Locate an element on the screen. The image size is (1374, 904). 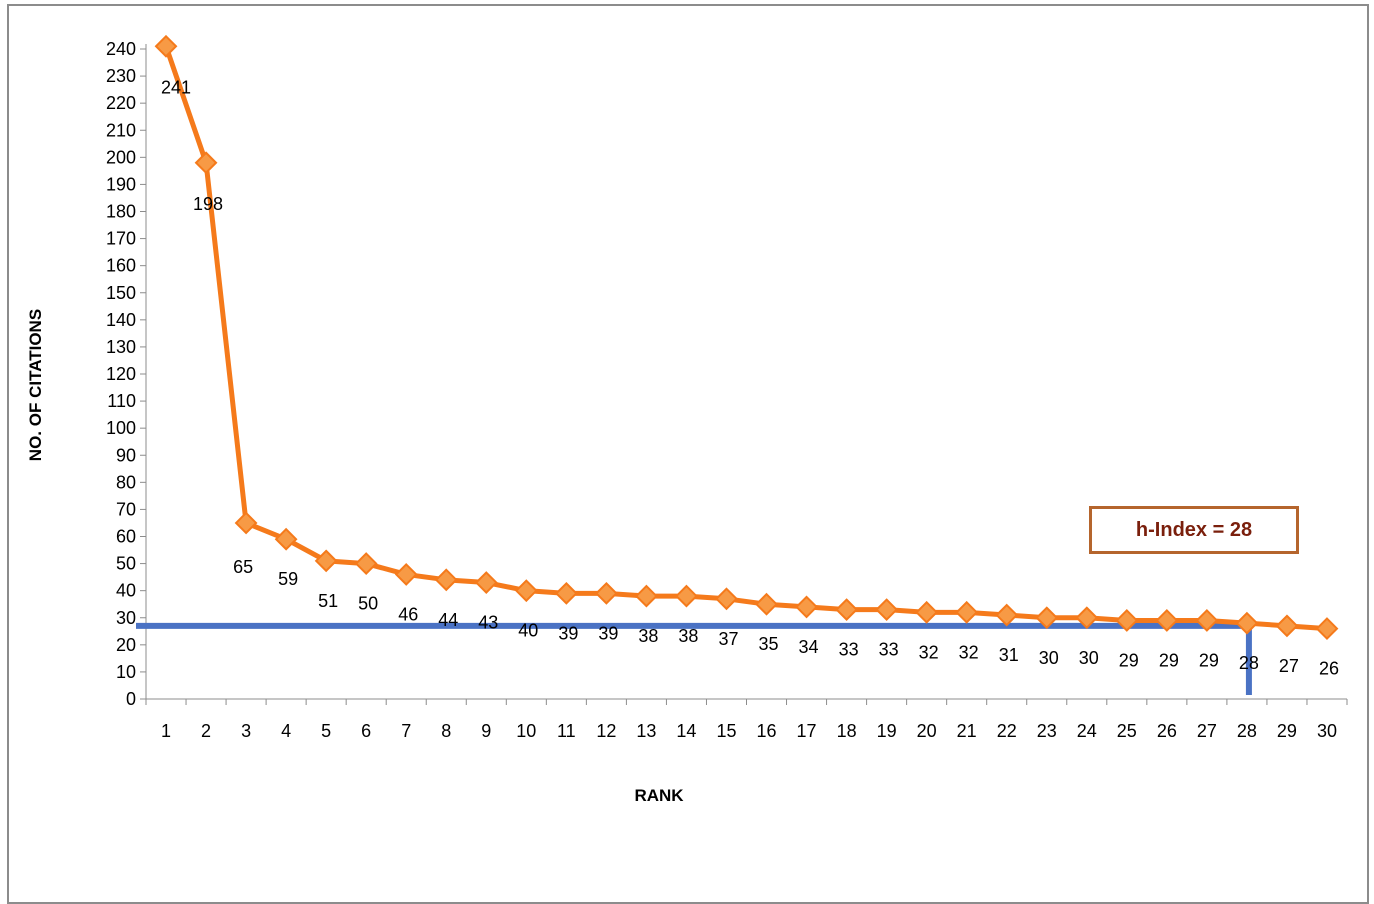
data-label: 241 is located at coordinates (176, 87).